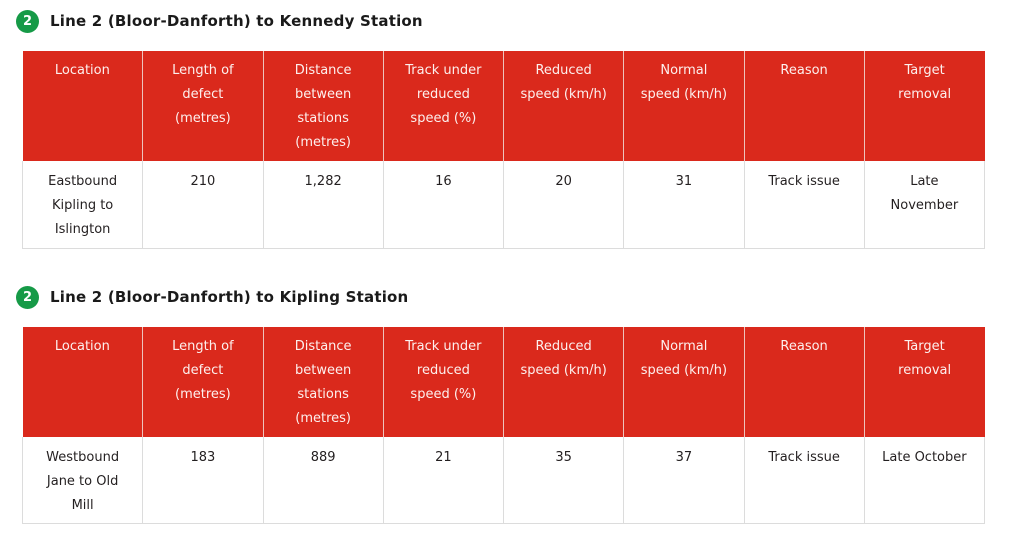 This screenshot has width=1024, height=540. Describe the element at coordinates (925, 480) in the screenshot. I see `cell-target-removal: Late October` at that location.